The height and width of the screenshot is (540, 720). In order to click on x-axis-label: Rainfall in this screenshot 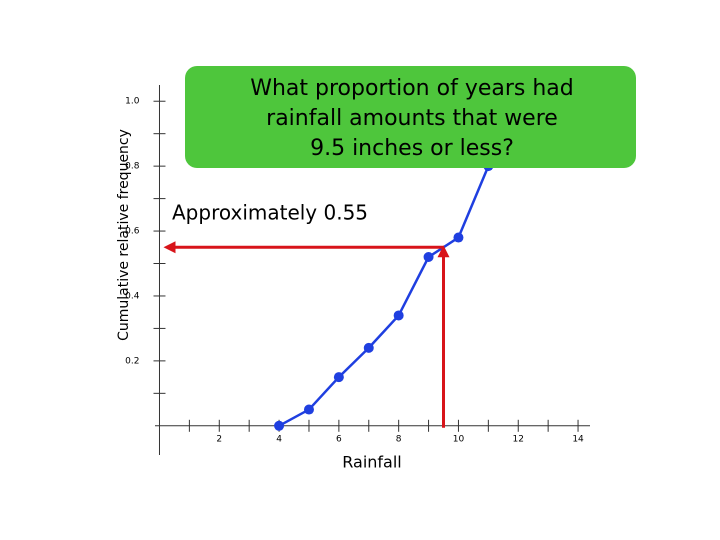, I will do `click(371, 462)`.